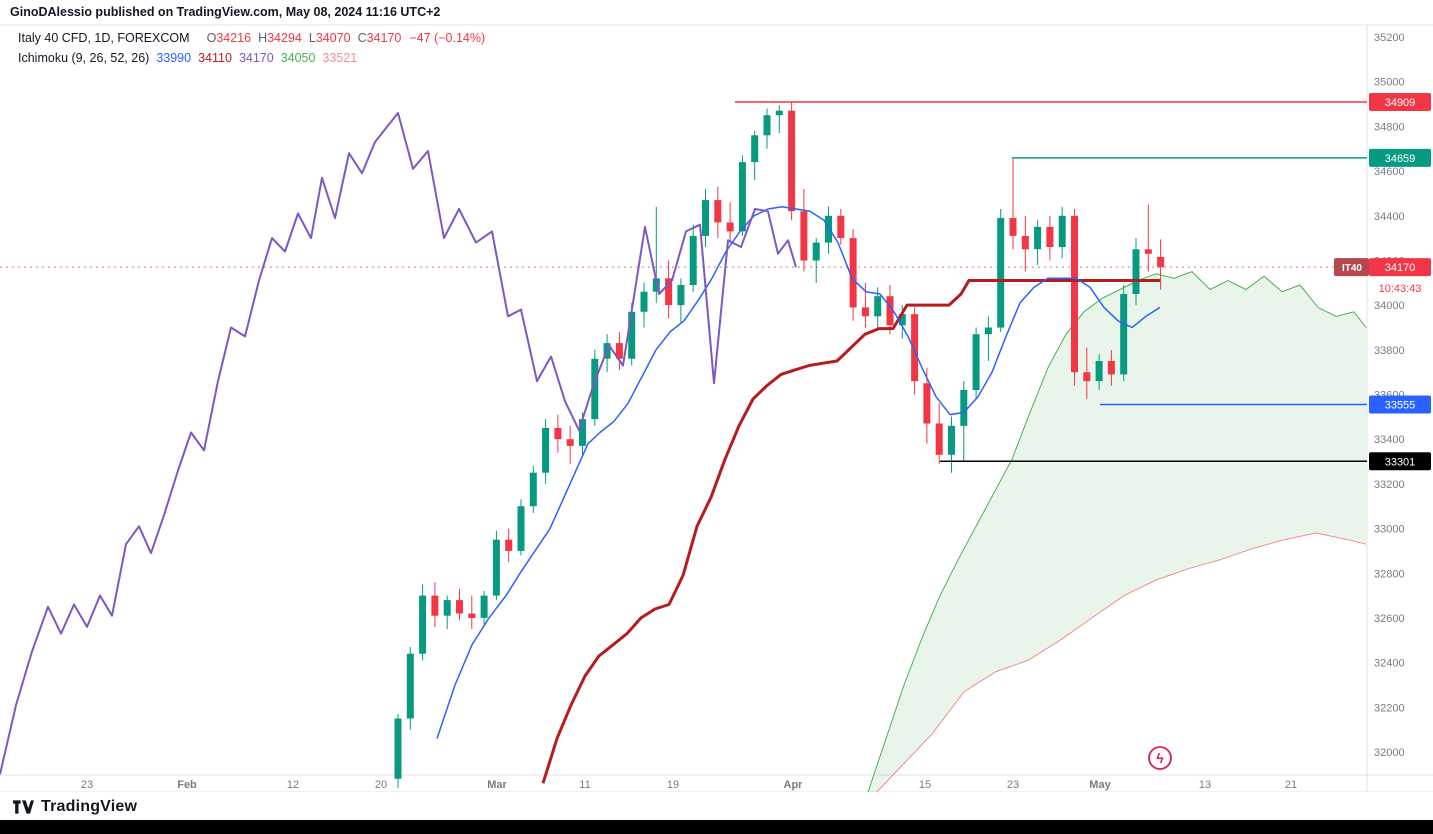 Image resolution: width=1433 pixels, height=834 pixels. What do you see at coordinates (925, 785) in the screenshot?
I see `time-tick-label: 15` at bounding box center [925, 785].